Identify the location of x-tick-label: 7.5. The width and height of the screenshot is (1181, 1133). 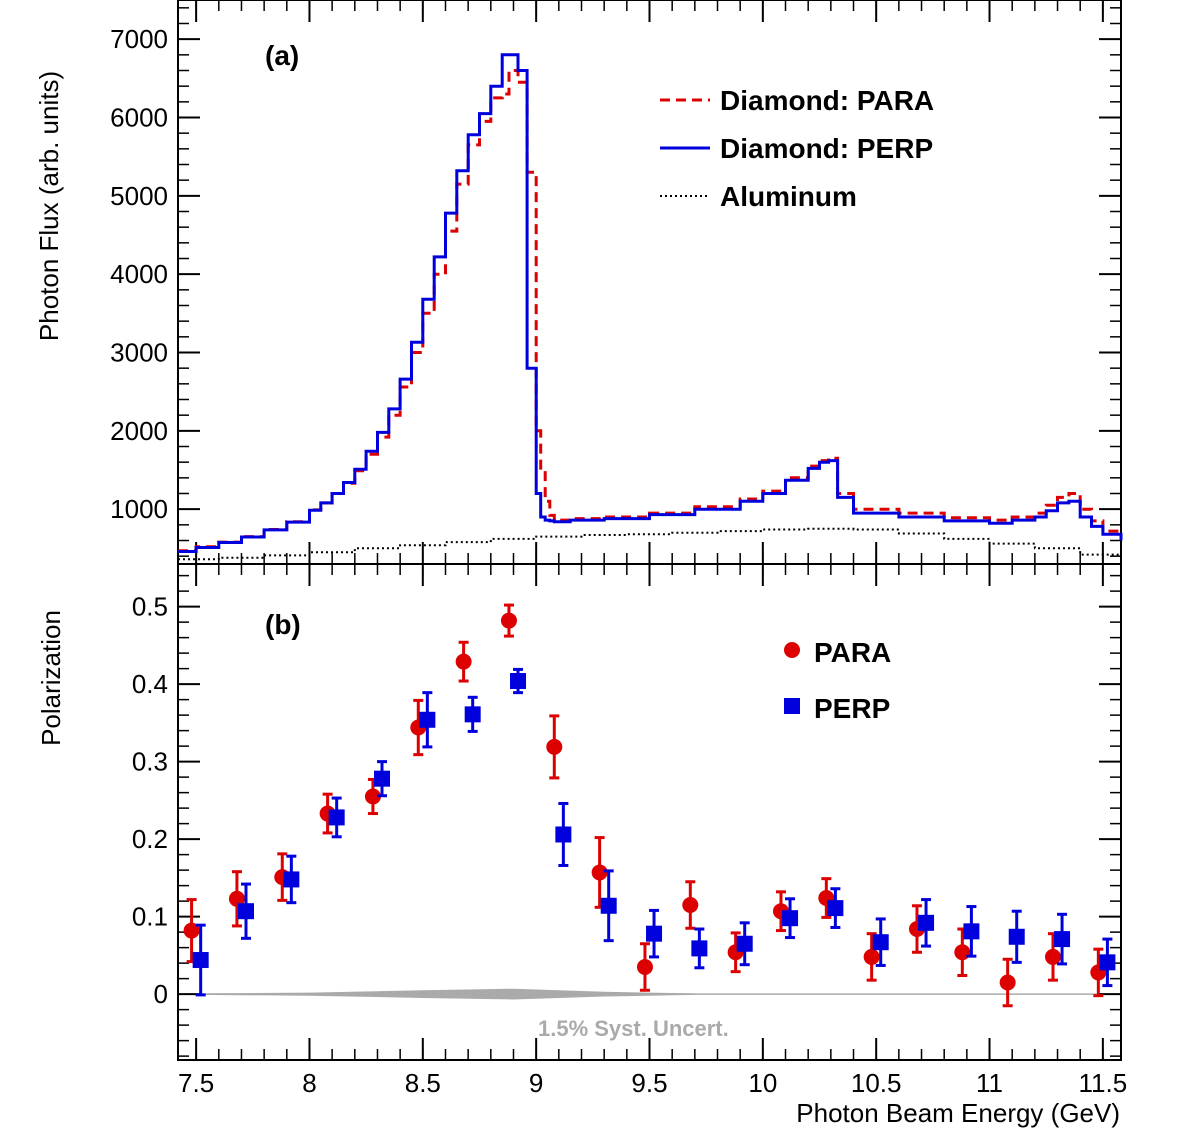
(196, 1083).